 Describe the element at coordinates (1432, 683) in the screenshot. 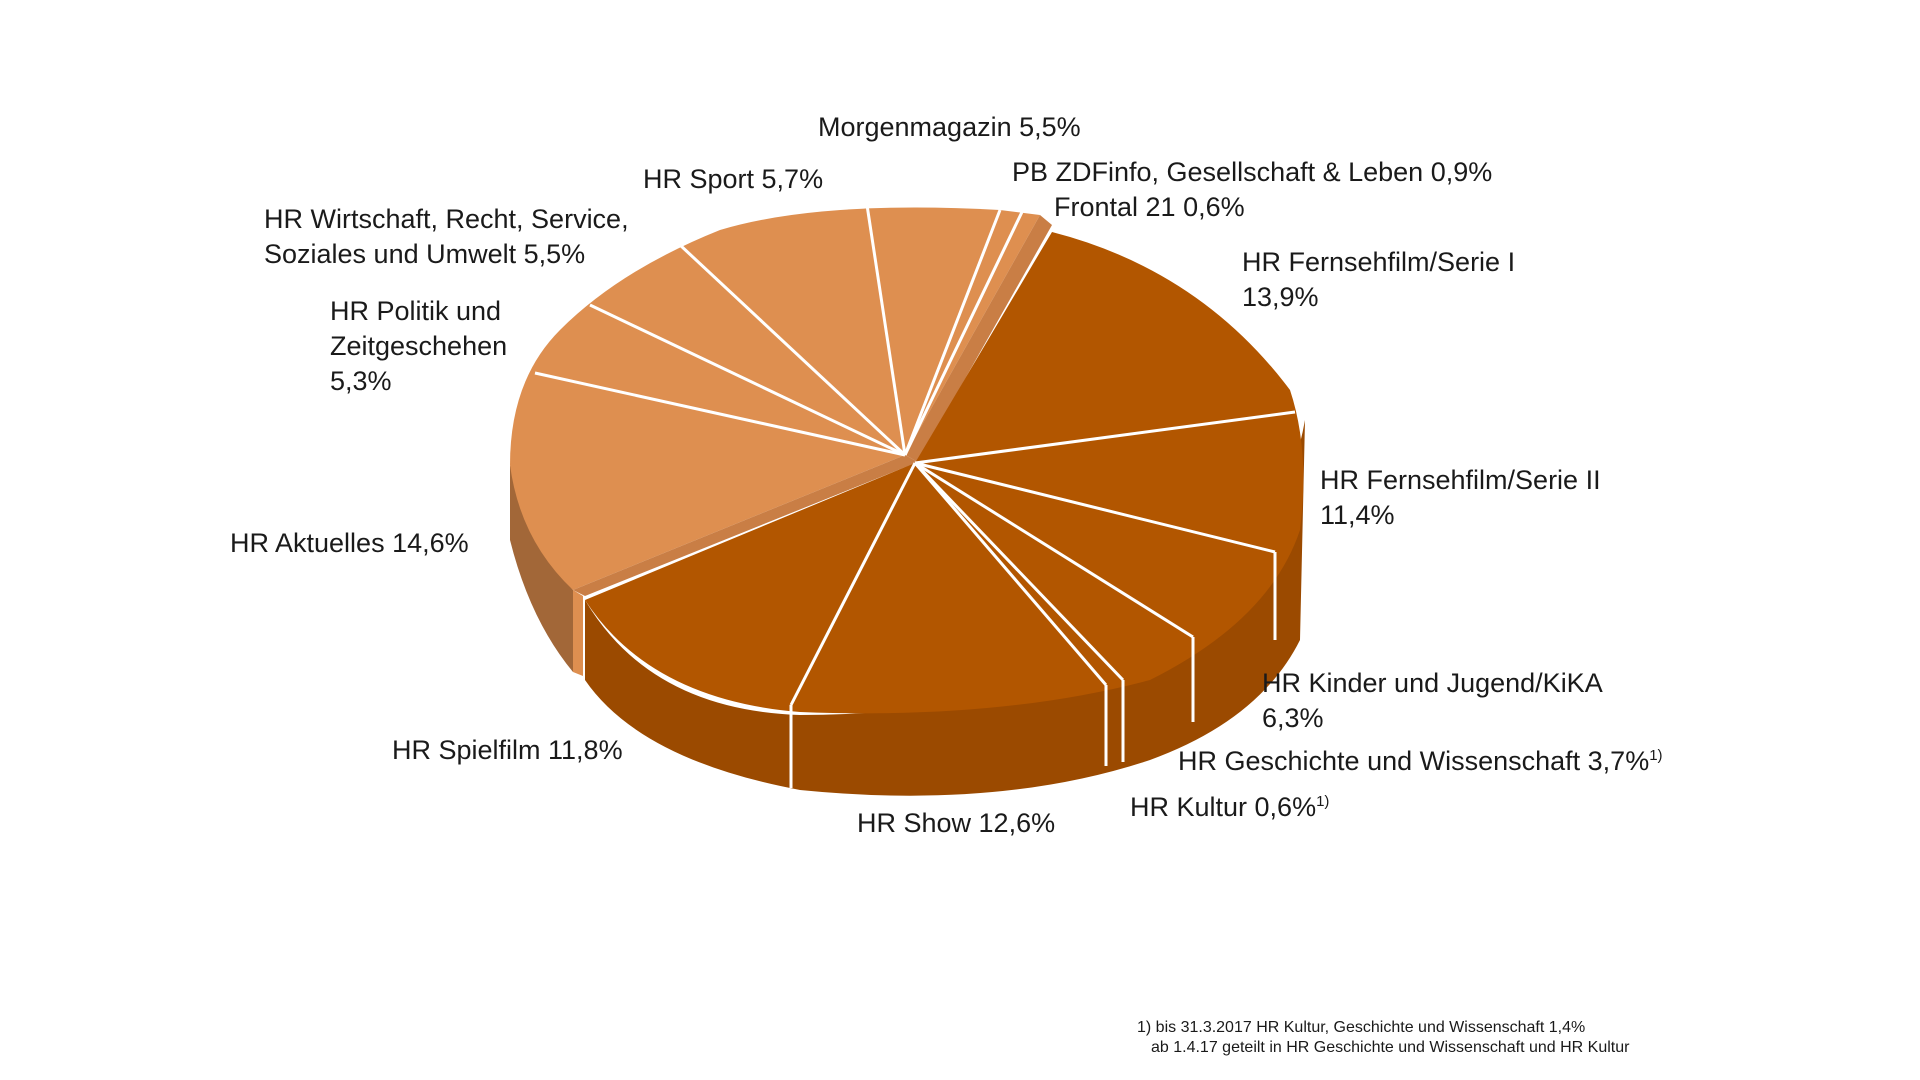

I see `label-line: HR Kinder und Jugend/KiKA` at that location.